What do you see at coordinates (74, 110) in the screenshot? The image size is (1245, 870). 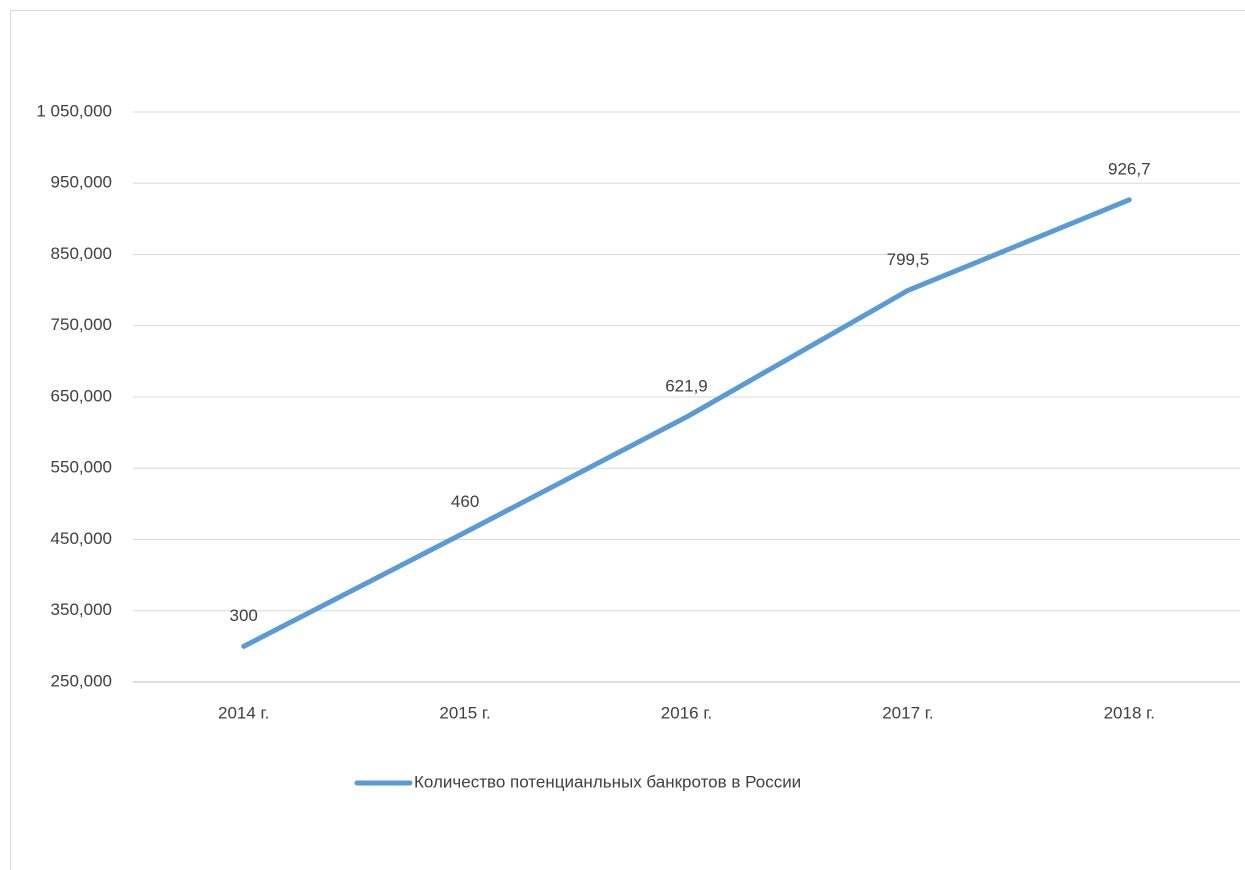 I see `y-tick-label: 1 050,000` at bounding box center [74, 110].